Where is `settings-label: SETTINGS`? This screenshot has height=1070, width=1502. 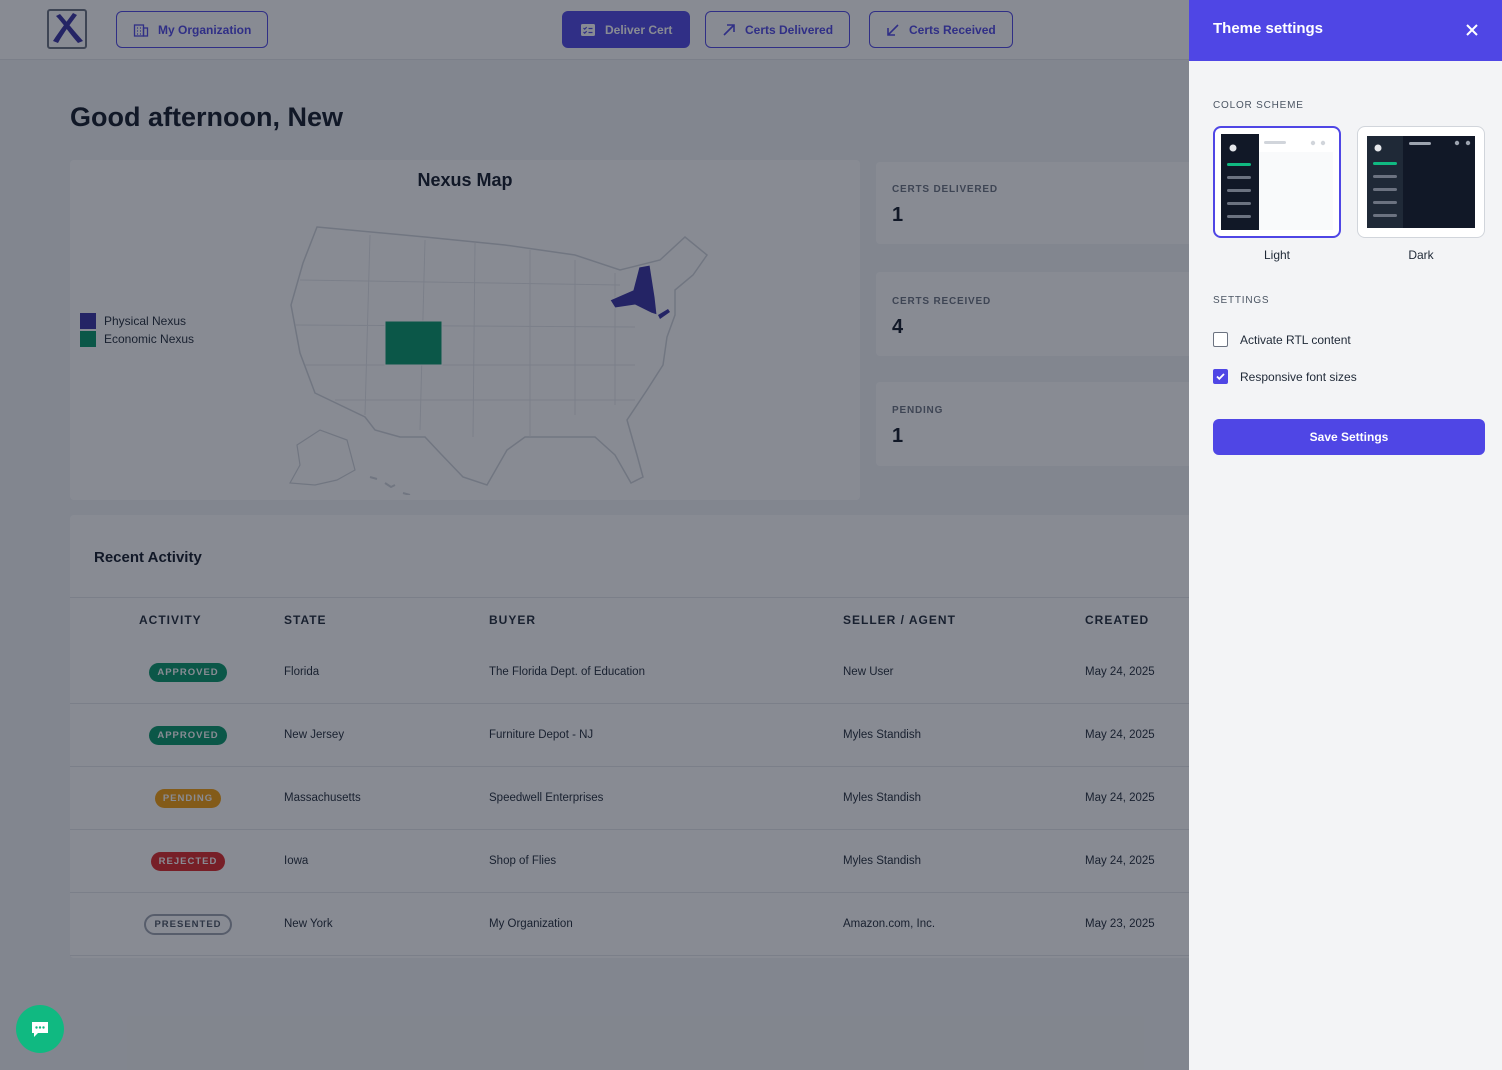 settings-label: SETTINGS is located at coordinates (1241, 300).